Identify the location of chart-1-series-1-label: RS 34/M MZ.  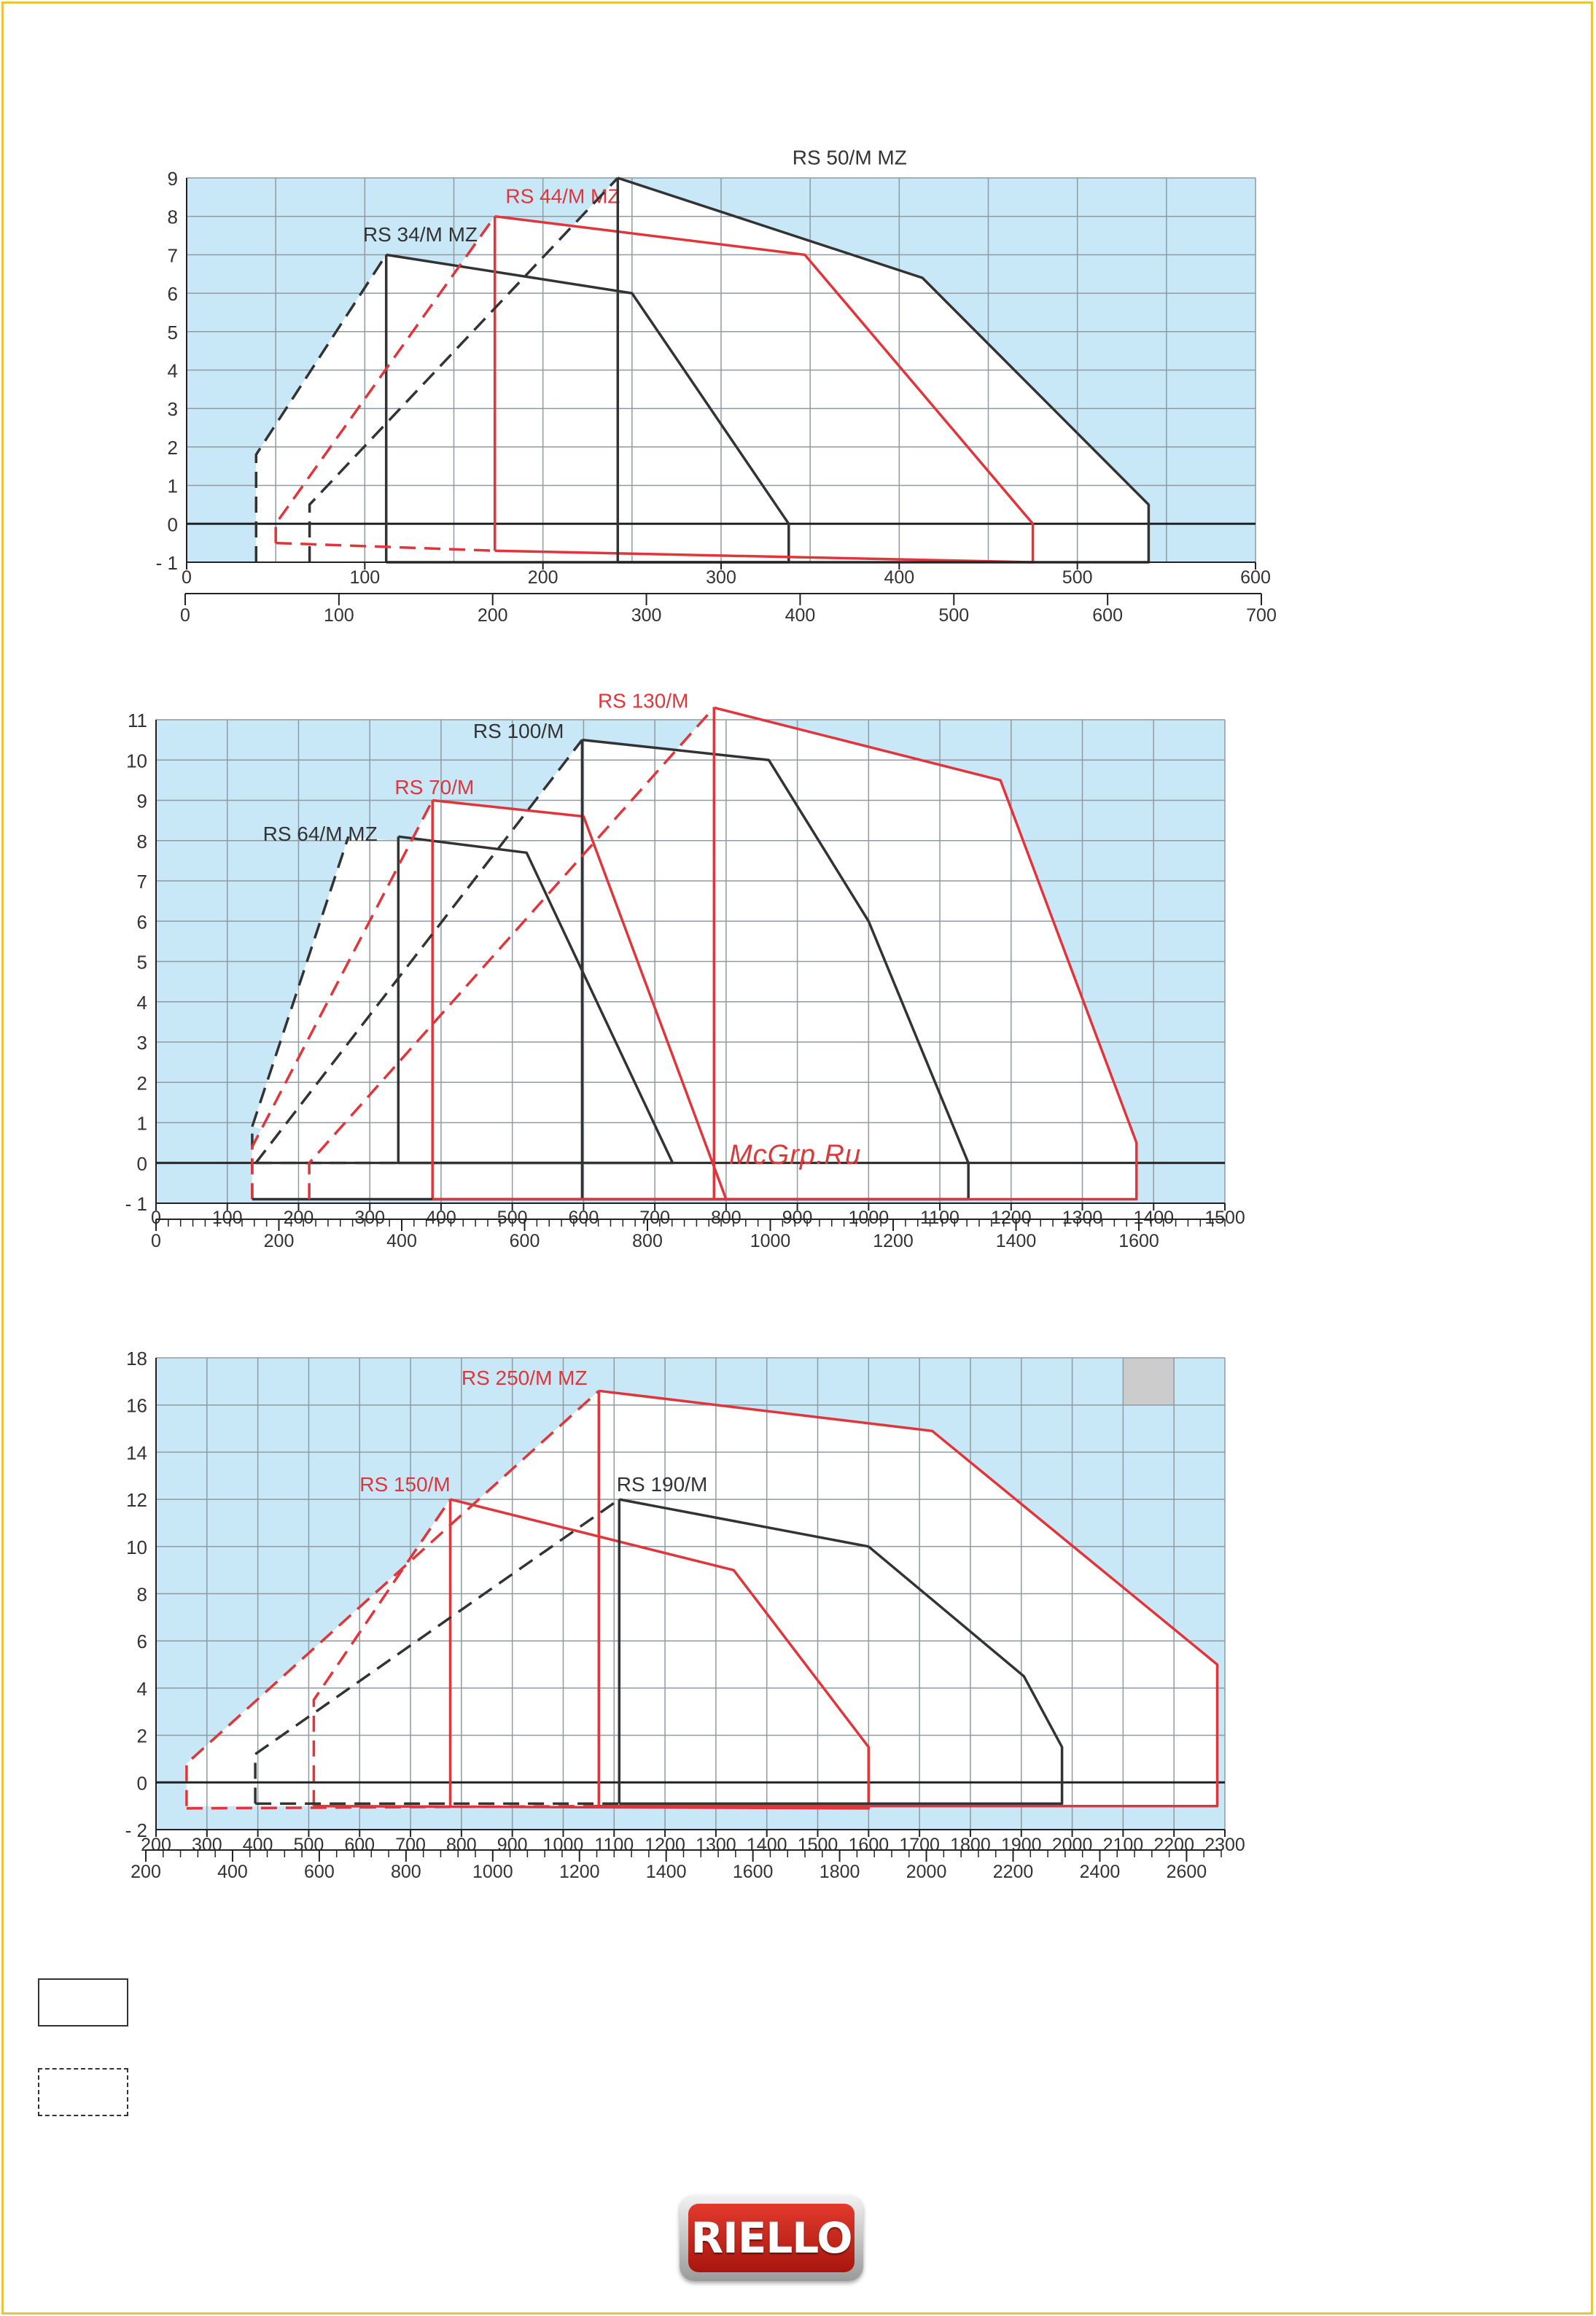
(420, 234).